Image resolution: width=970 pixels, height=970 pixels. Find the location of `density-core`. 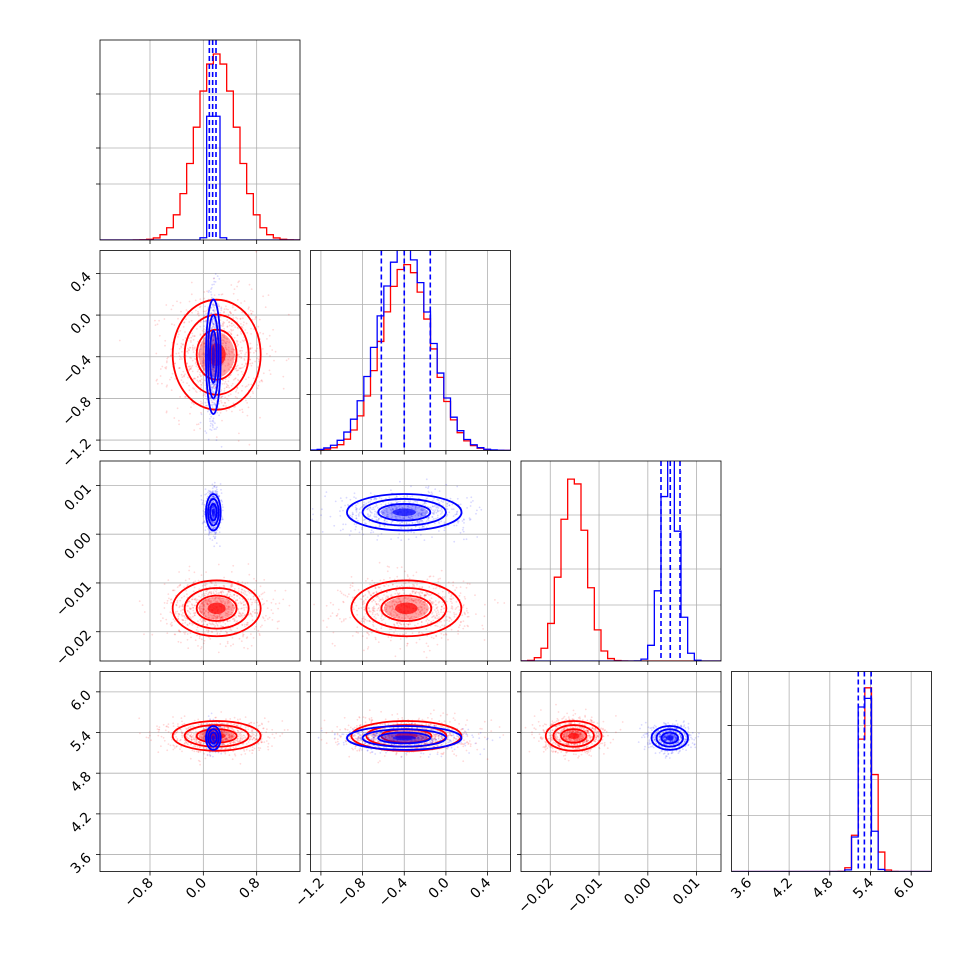

density-core is located at coordinates (216, 608).